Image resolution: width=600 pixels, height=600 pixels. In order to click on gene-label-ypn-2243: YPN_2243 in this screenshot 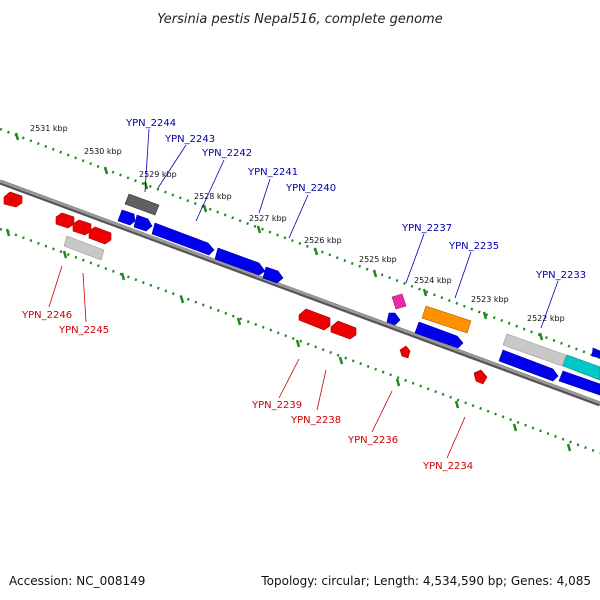, I will do `click(189, 139)`.